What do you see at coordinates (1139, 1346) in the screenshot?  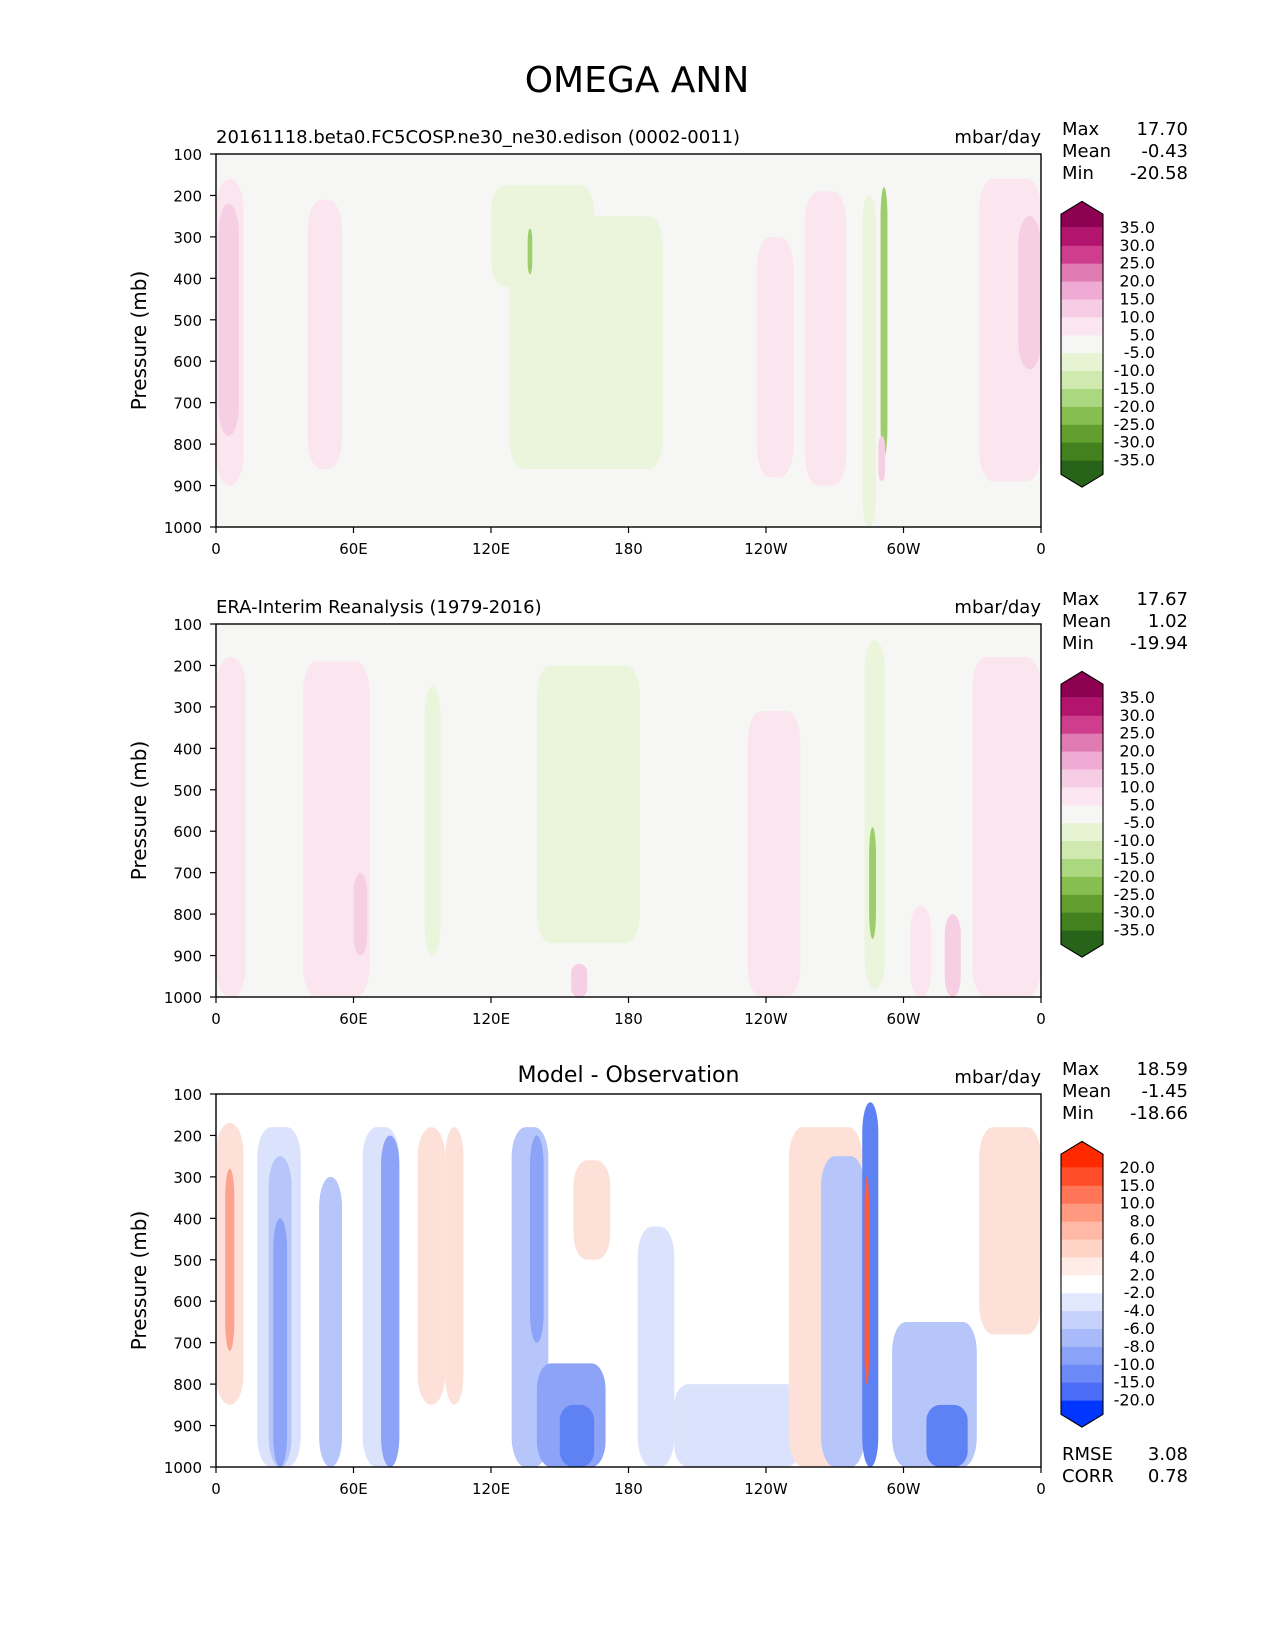 I see `colorbar-tick-label: -8.0` at bounding box center [1139, 1346].